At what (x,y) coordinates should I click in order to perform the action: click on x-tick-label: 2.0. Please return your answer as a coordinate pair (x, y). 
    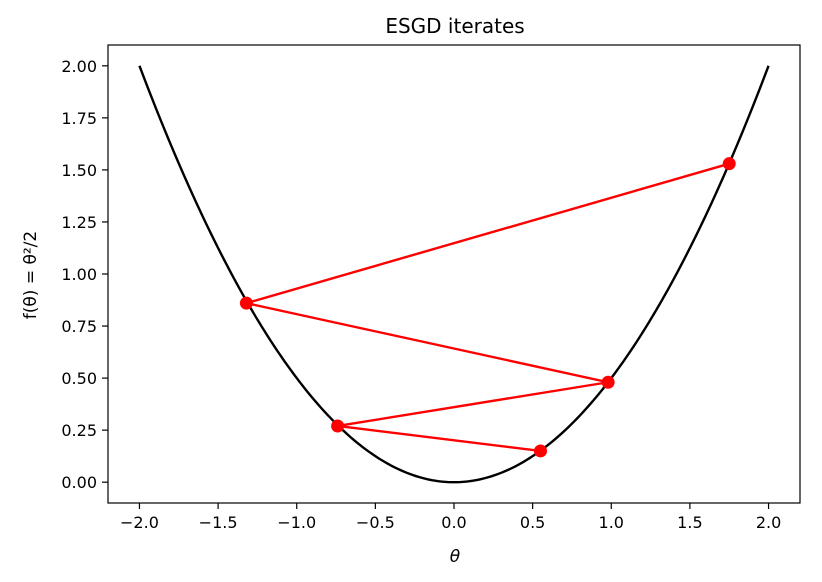
    Looking at the image, I should click on (768, 522).